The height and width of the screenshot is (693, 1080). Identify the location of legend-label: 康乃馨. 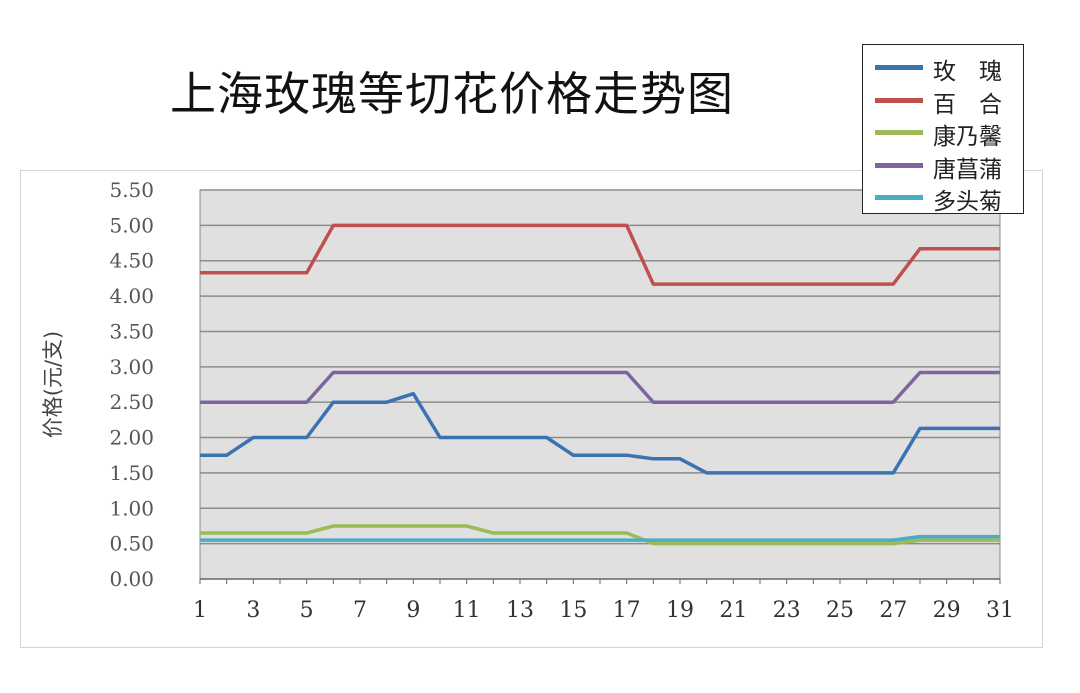
(967, 137).